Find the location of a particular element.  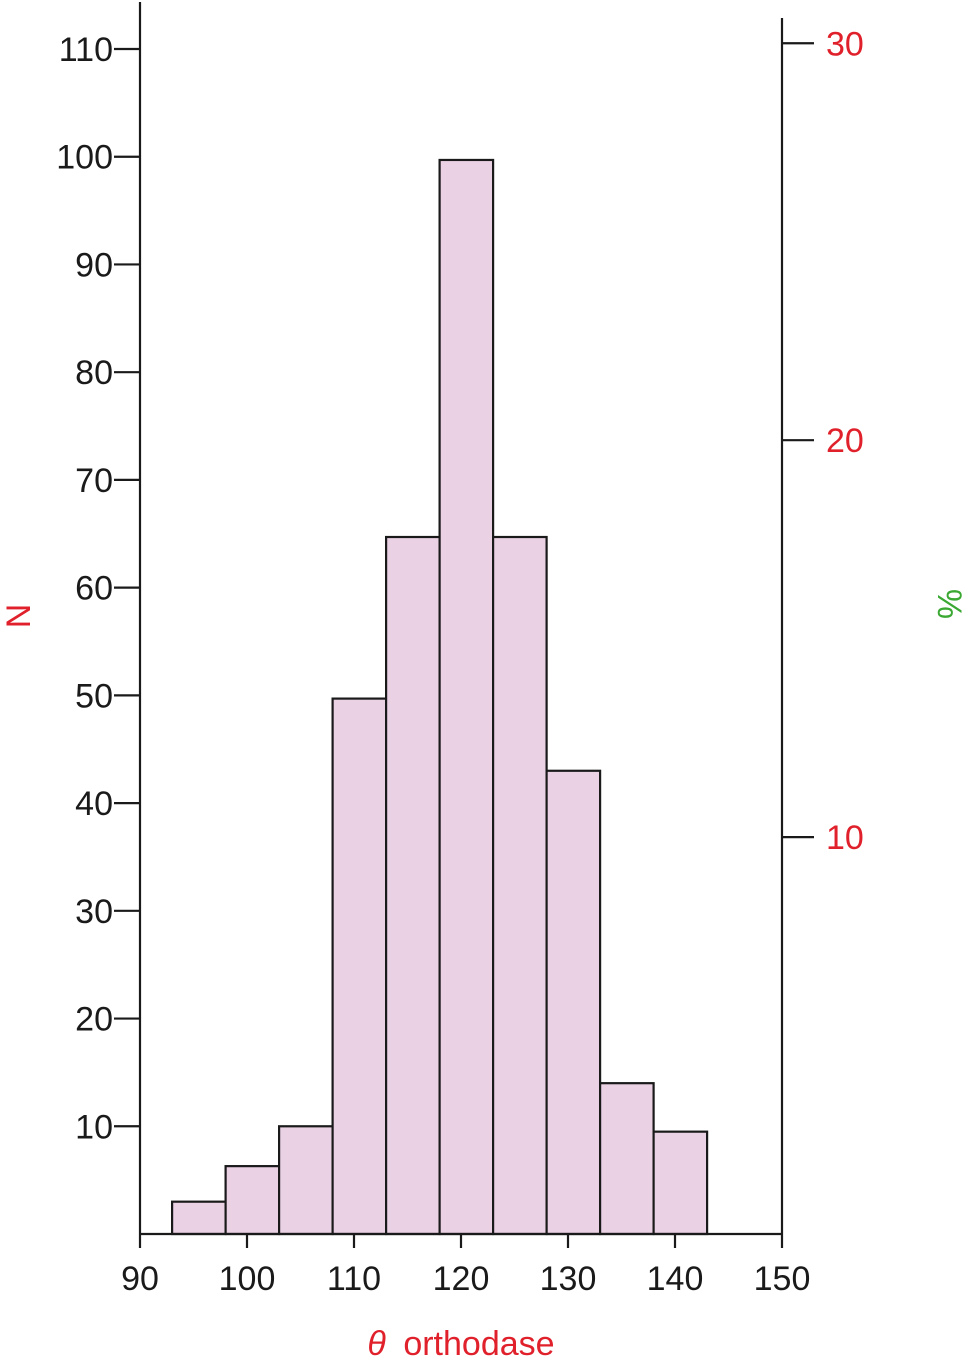

y-axis-title: N is located at coordinates (19, 616).